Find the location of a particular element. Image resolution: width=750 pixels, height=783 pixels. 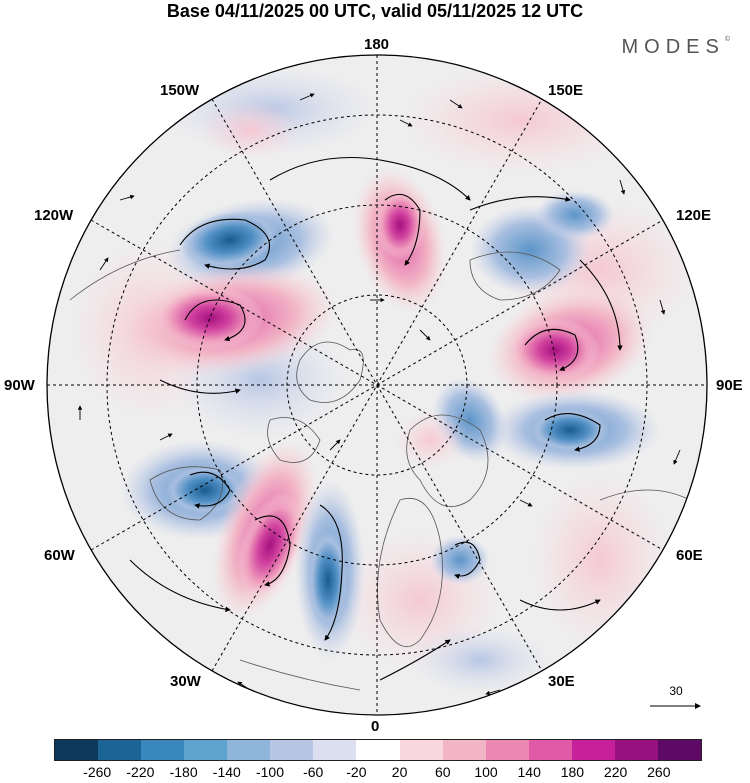

reference-vector: 30 is located at coordinates (676, 699).